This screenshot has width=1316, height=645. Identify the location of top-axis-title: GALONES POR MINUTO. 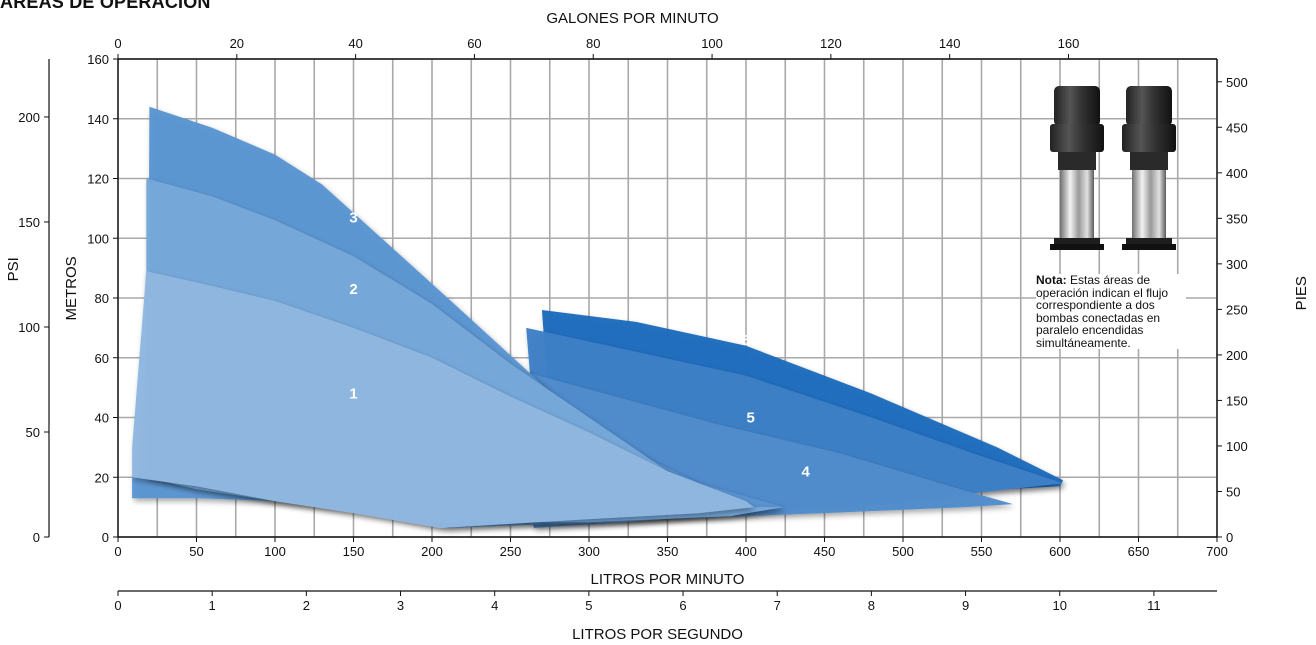
(632, 18).